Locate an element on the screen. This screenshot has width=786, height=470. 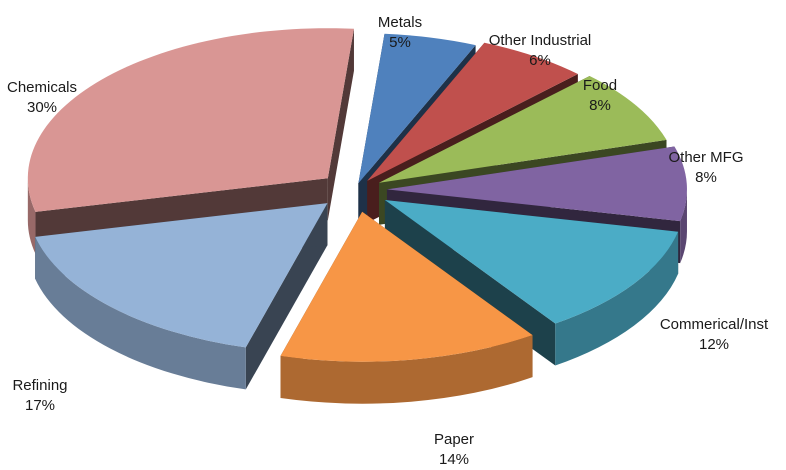
slice-label-paper: Paper is located at coordinates (454, 439).